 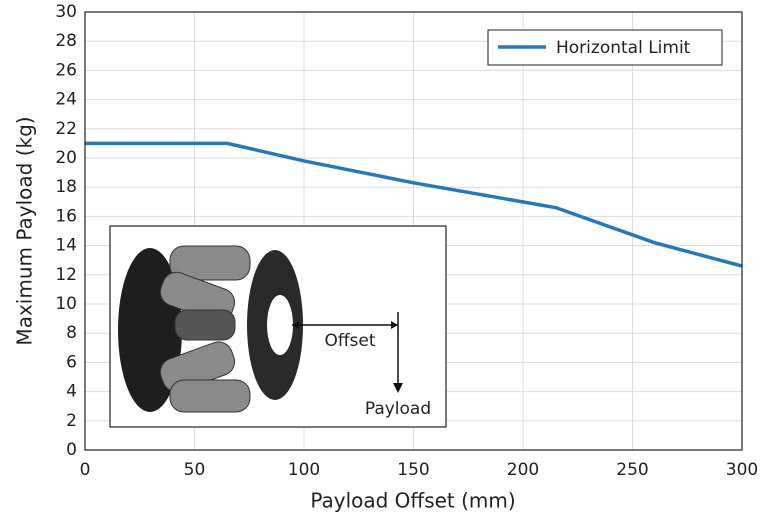 I want to click on legend-box, so click(x=605, y=47).